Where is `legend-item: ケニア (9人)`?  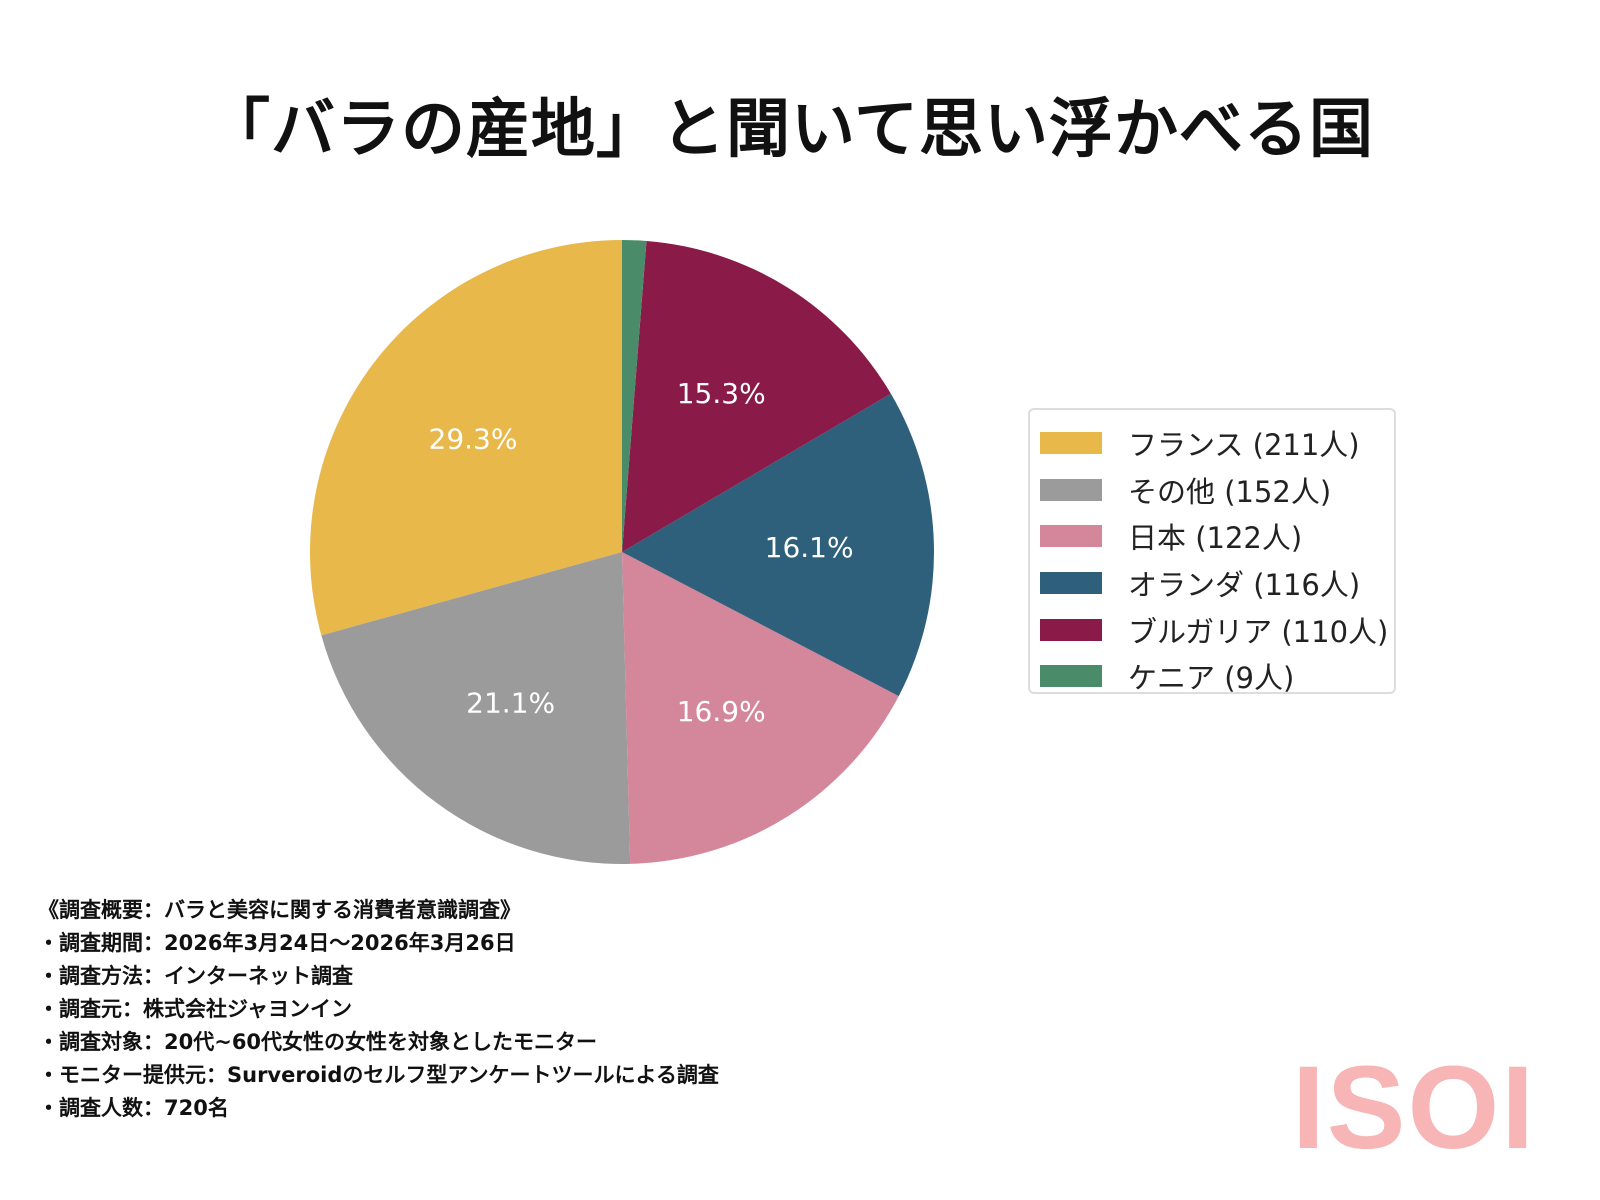 legend-item: ケニア (9人) is located at coordinates (1217, 676).